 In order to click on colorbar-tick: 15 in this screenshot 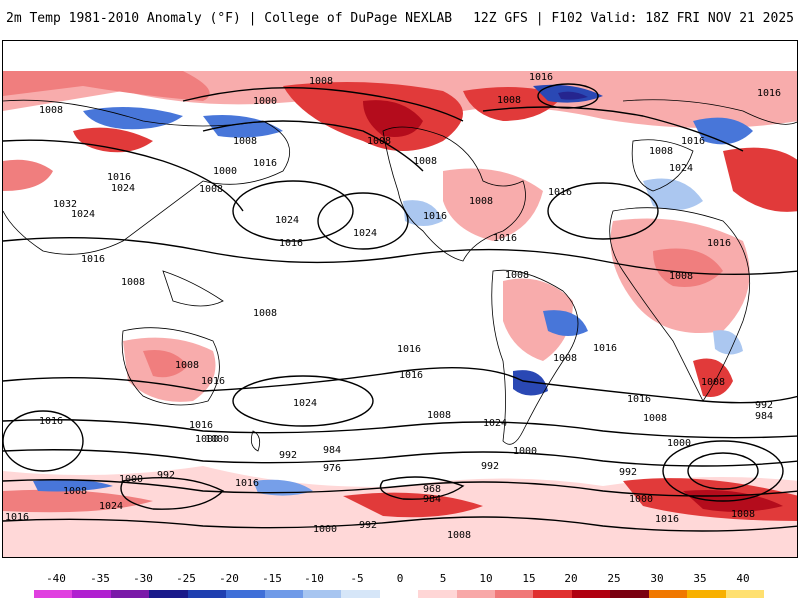, I will do `click(529, 578)`.